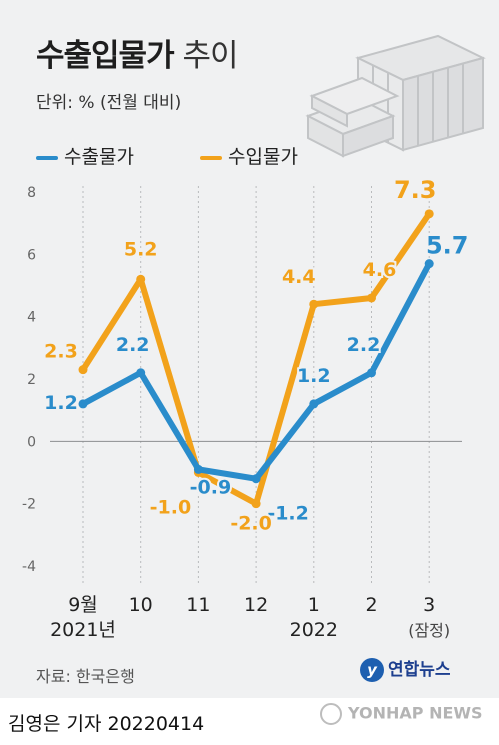  Describe the element at coordinates (31, 380) in the screenshot. I see `y-tick-label: 2` at that location.